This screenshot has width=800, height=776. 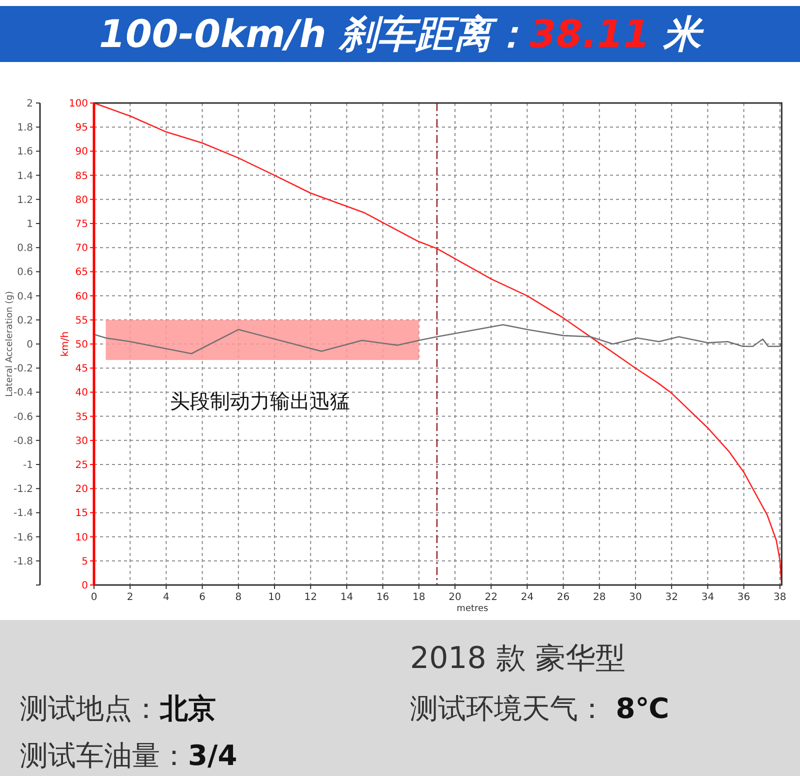 I want to click on x-tick-label: 6, so click(x=202, y=597).